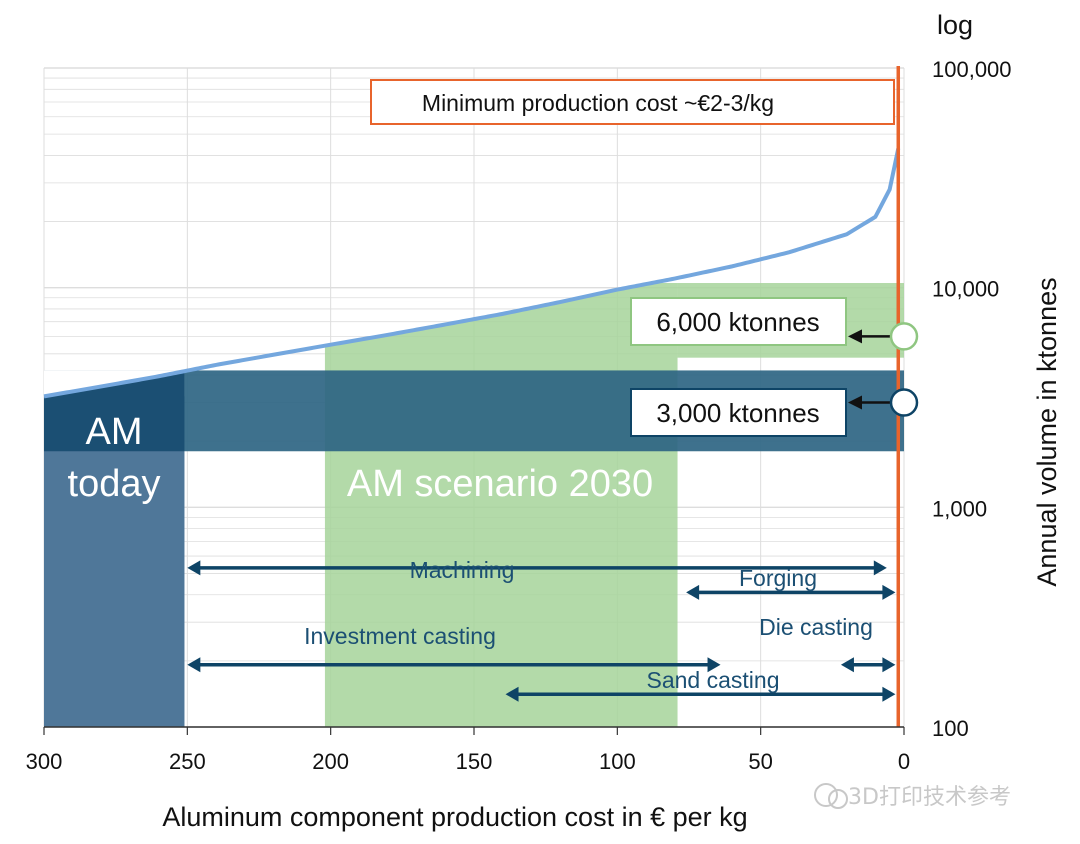 This screenshot has width=1080, height=844. I want to click on y-tick-label: 100,000, so click(972, 69).